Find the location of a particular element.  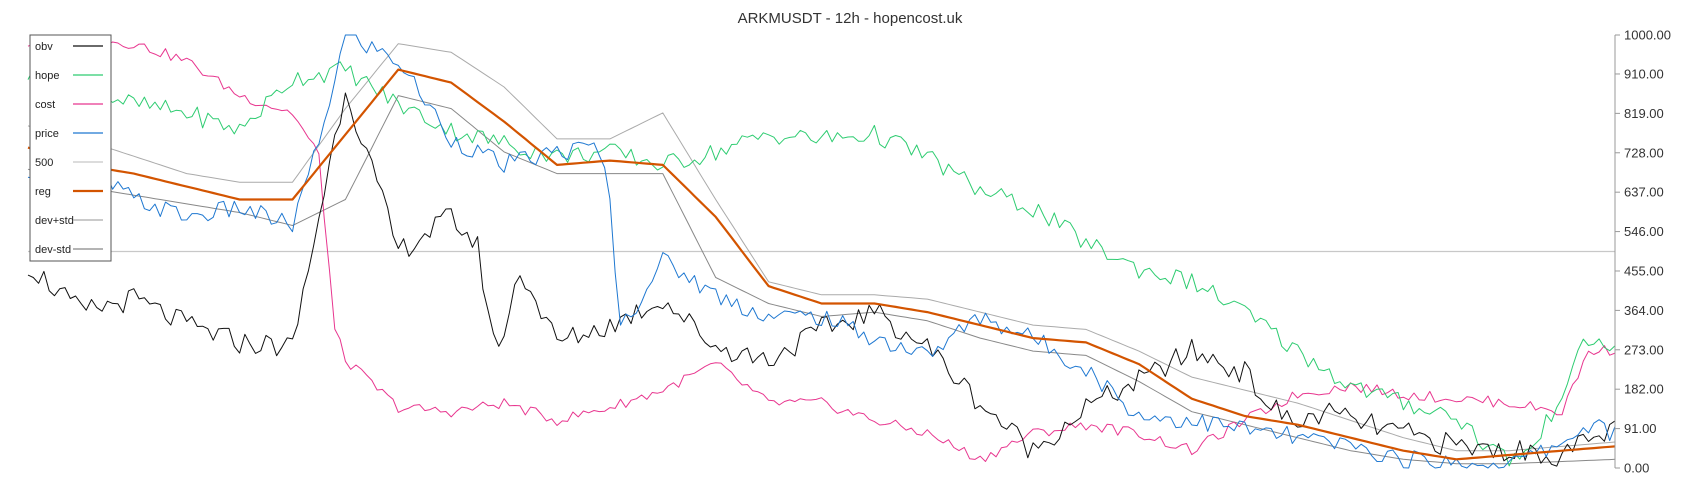

y-tick-label: 364.00 is located at coordinates (1644, 310).